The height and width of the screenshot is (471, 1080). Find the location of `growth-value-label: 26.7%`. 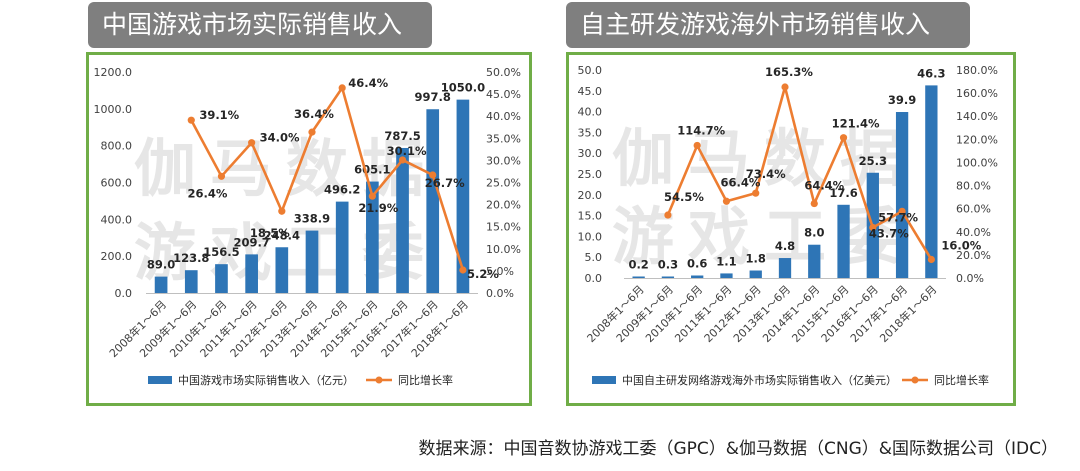

growth-value-label: 26.7% is located at coordinates (445, 183).